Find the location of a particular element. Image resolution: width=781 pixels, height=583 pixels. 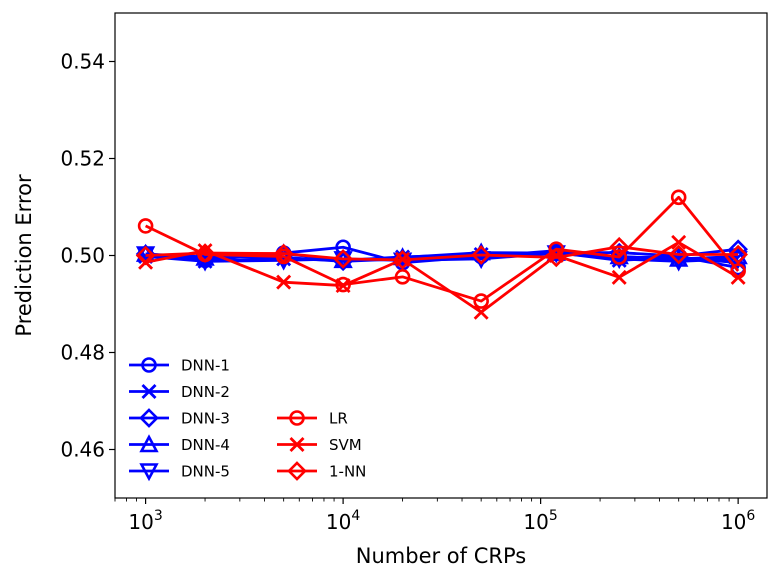

legend-label-svm: SVM is located at coordinates (345, 445).